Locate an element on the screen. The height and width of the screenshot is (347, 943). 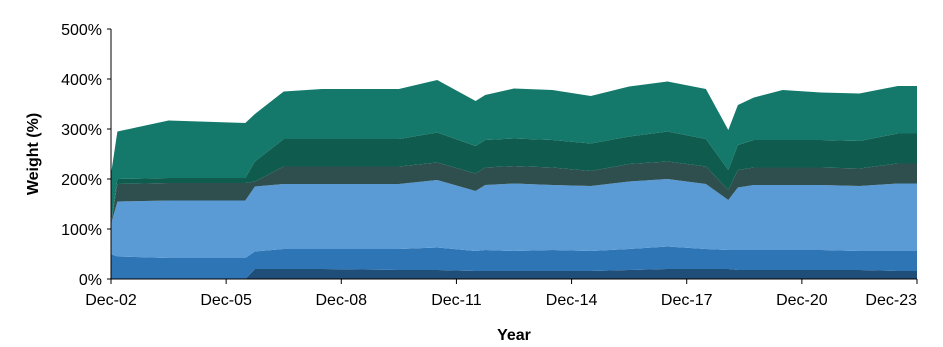
y-tick-label: 0% is located at coordinates (90, 280).